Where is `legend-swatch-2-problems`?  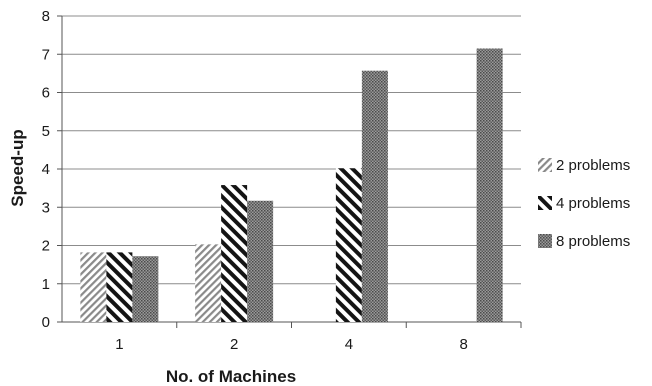
legend-swatch-2-problems is located at coordinates (545, 165).